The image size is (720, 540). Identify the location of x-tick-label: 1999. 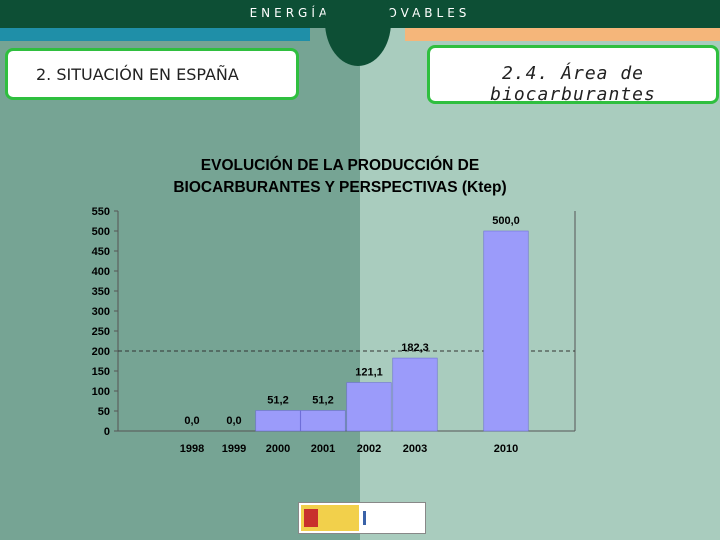
(234, 449).